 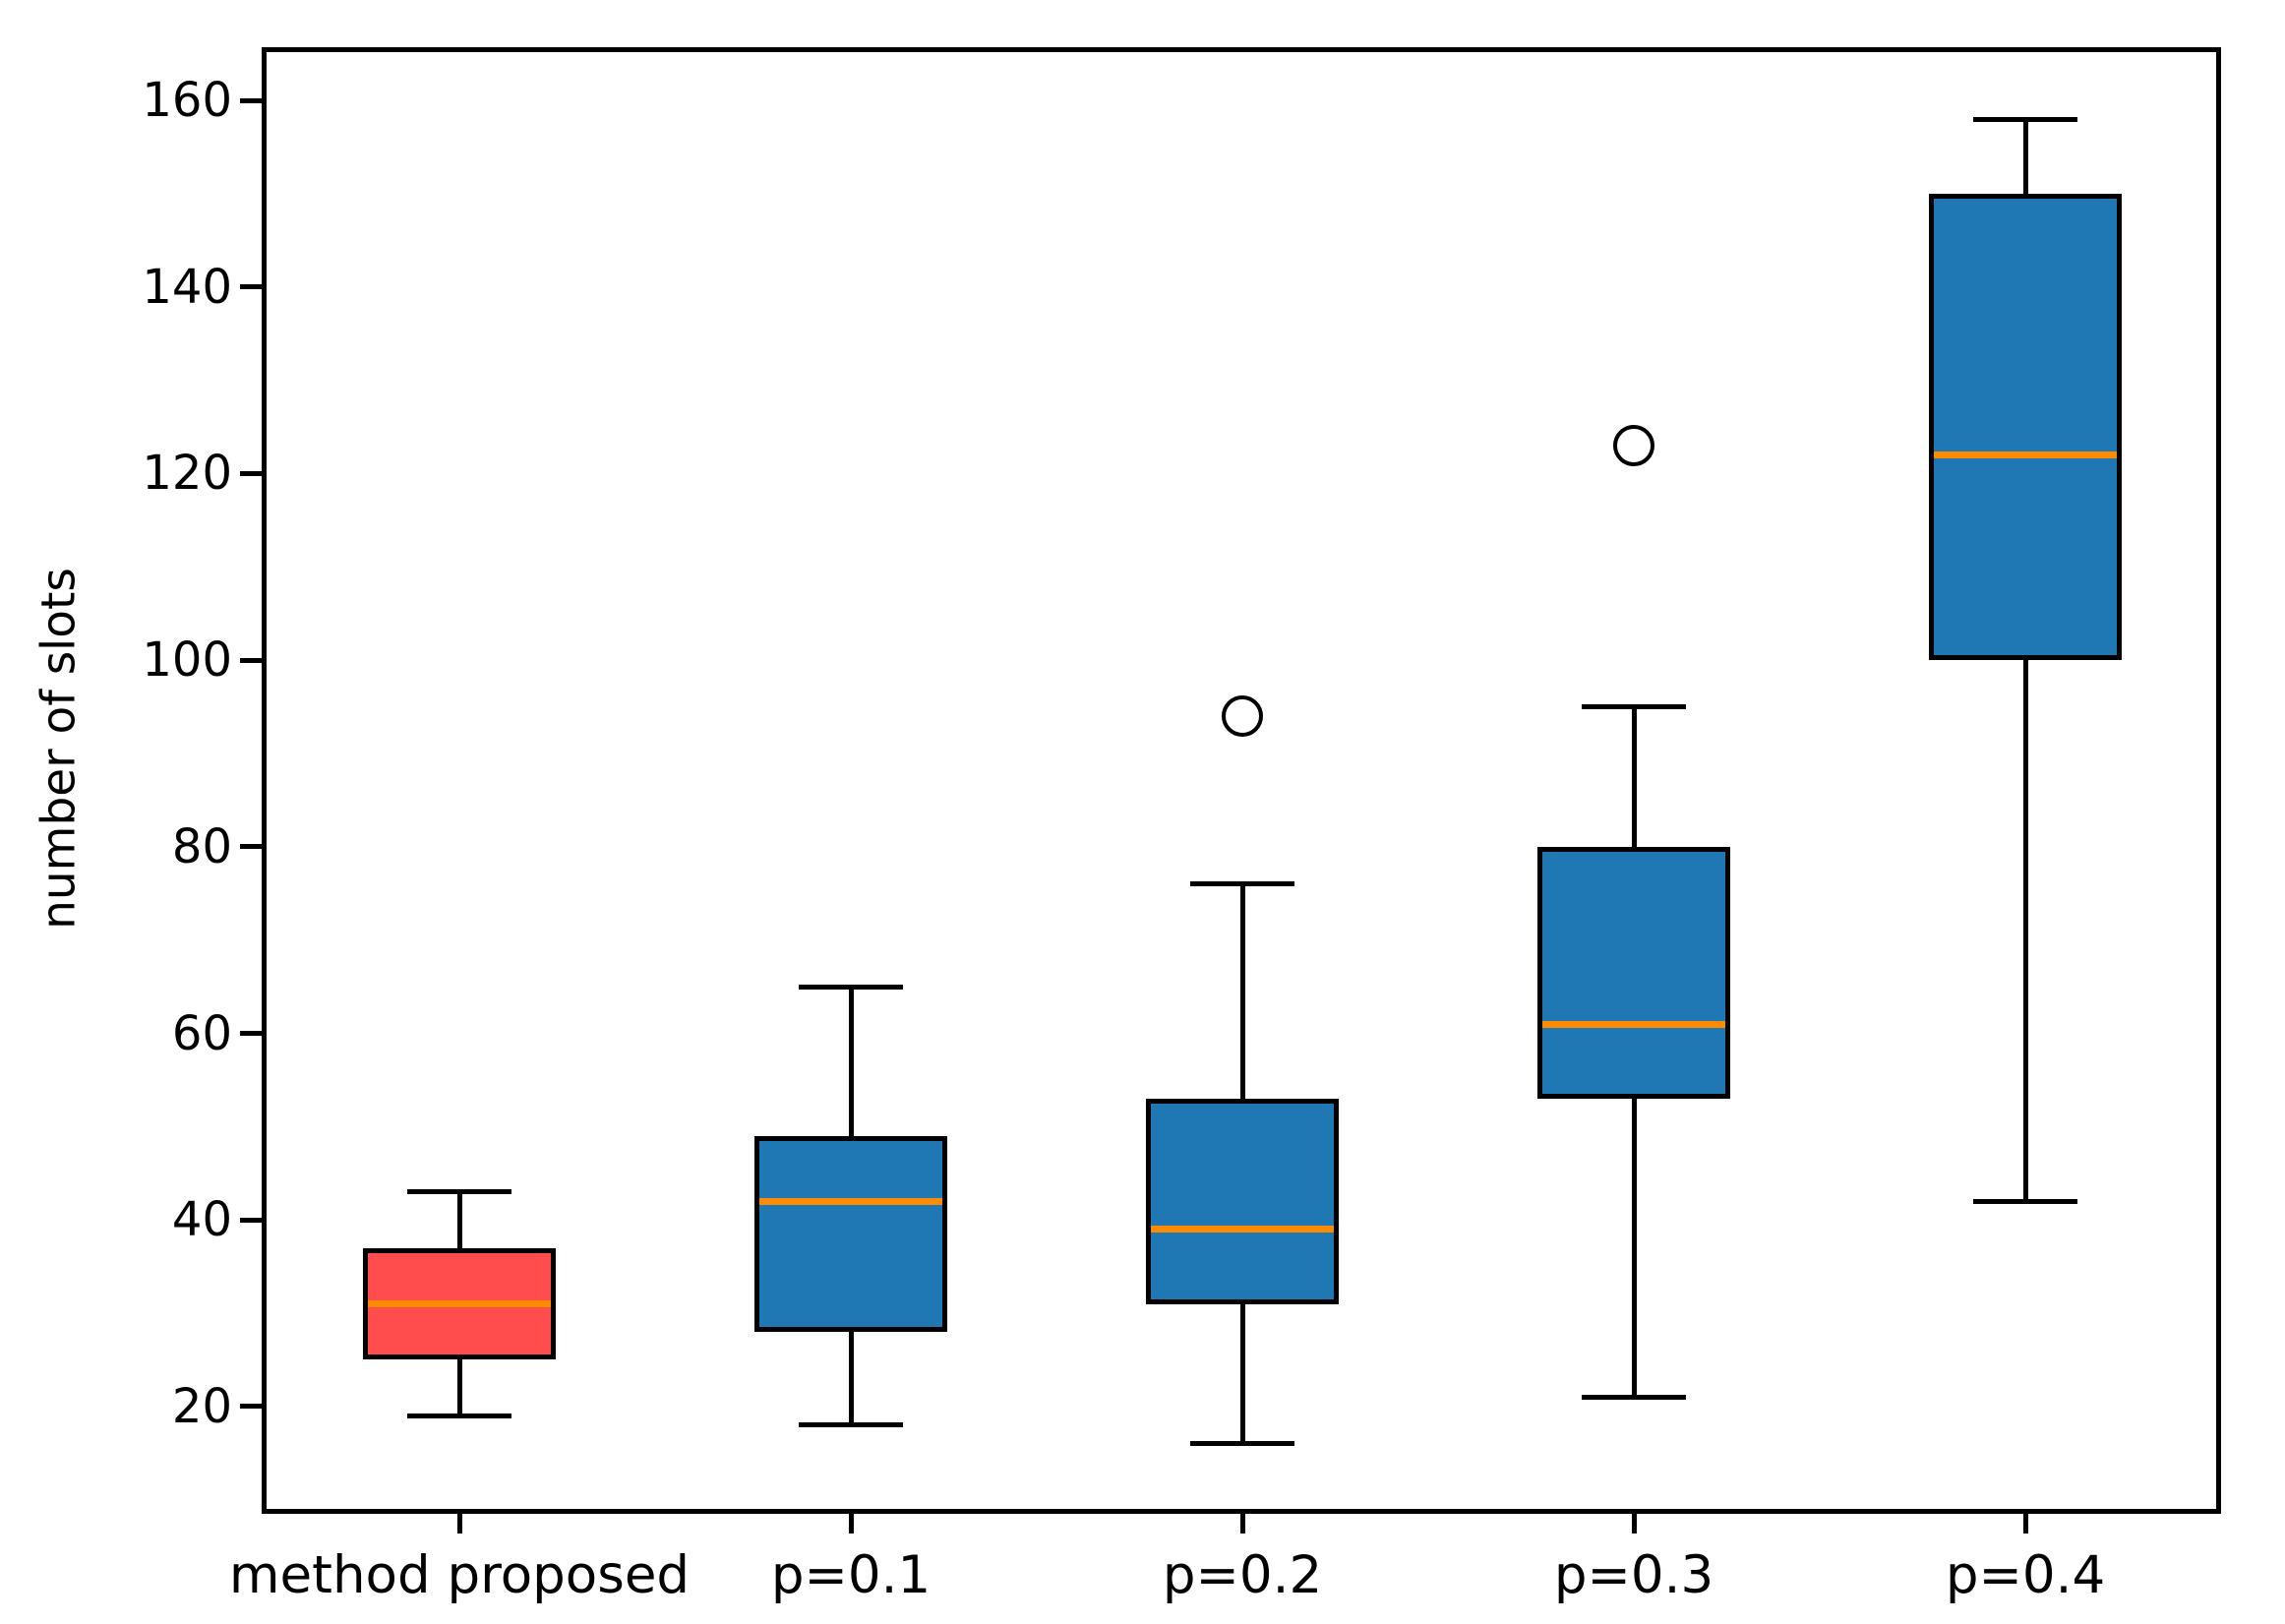 I want to click on x-tick-label: p=0.2, so click(x=1243, y=1575).